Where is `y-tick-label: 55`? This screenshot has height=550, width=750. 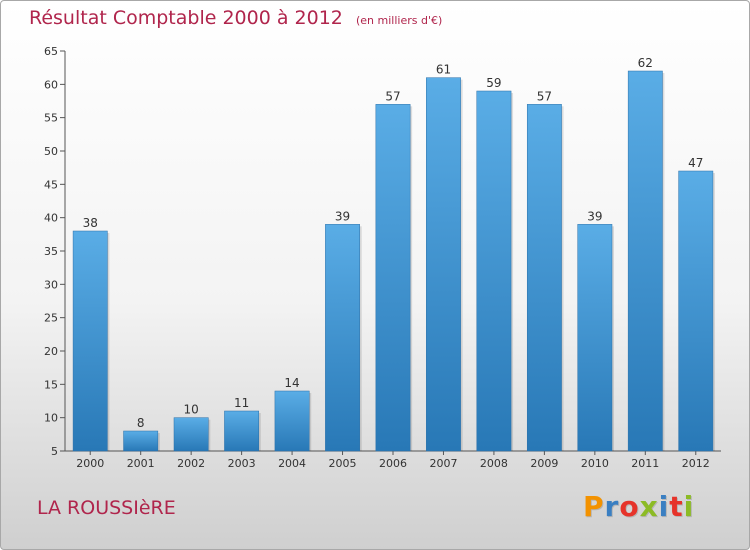 y-tick-label: 55 is located at coordinates (51, 118).